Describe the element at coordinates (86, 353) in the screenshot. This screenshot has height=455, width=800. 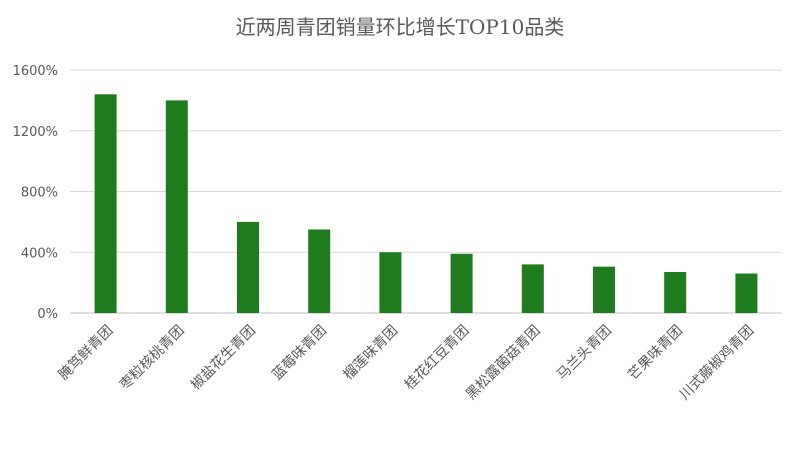
I see `x-tick-label: 腌笃鲜青团` at that location.